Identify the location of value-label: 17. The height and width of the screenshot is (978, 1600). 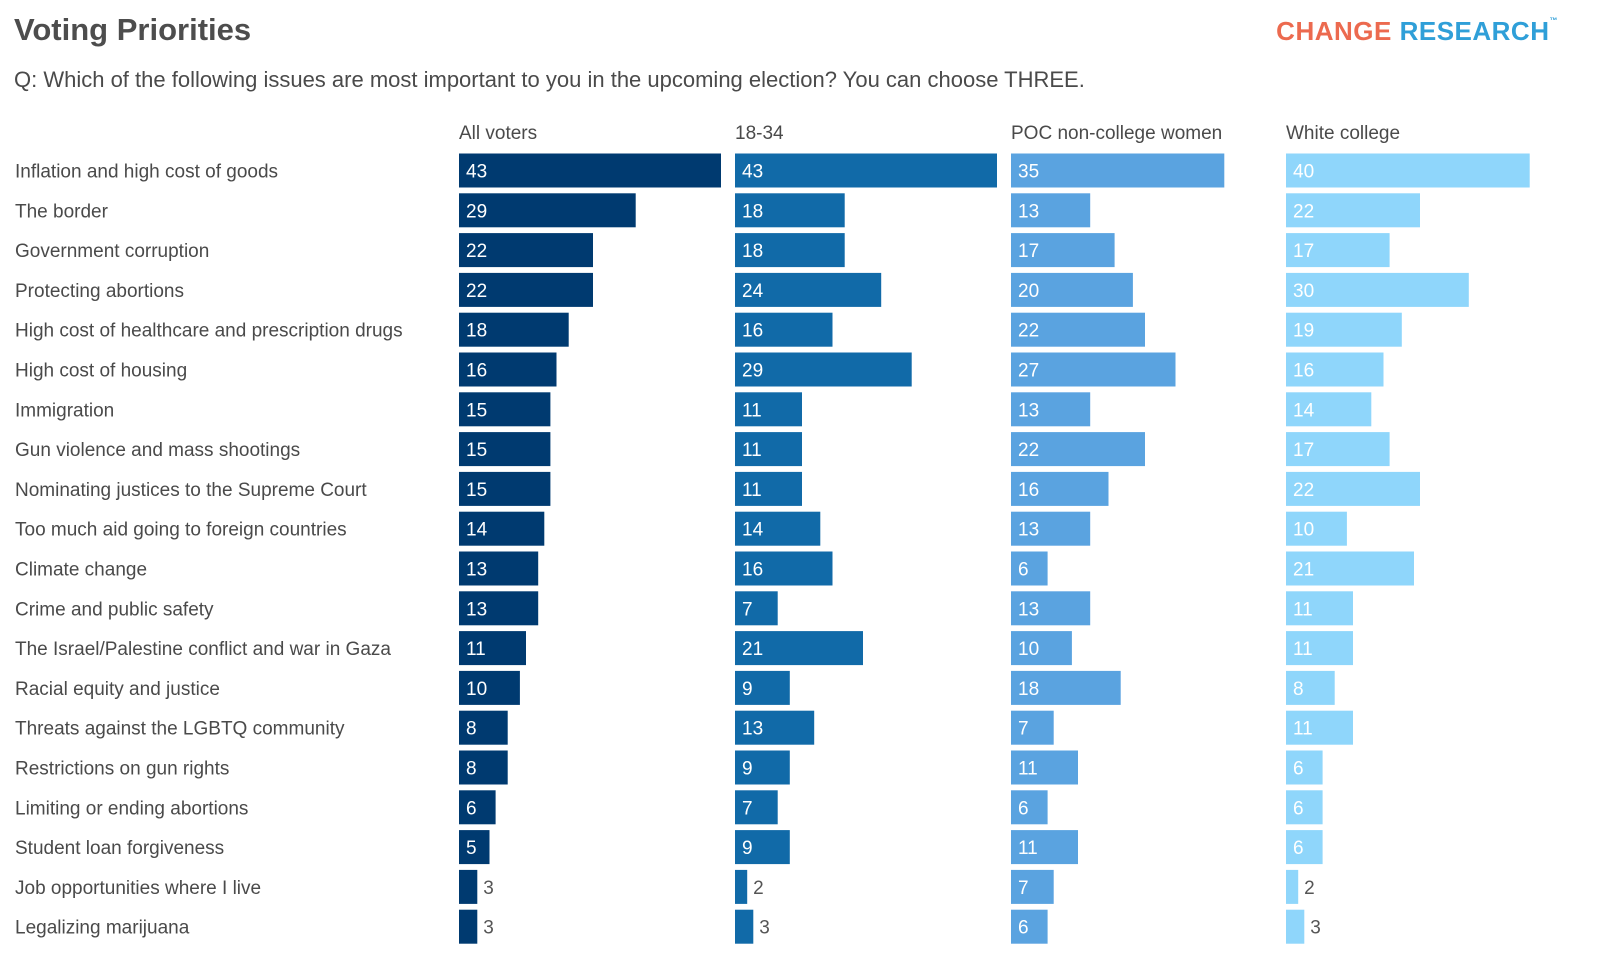
(1028, 251).